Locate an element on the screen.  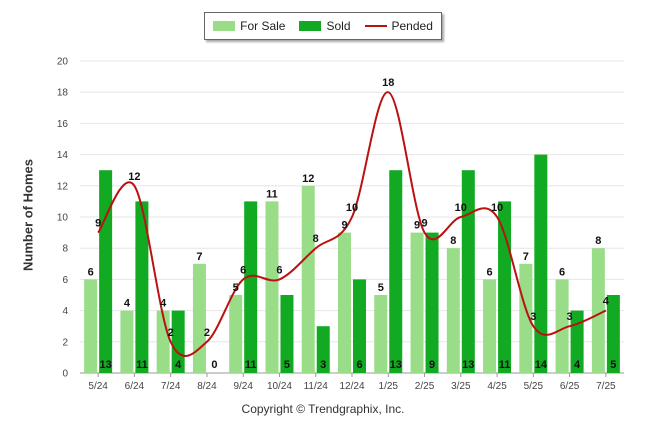
y-tick-label: 20 is located at coordinates (63, 62).